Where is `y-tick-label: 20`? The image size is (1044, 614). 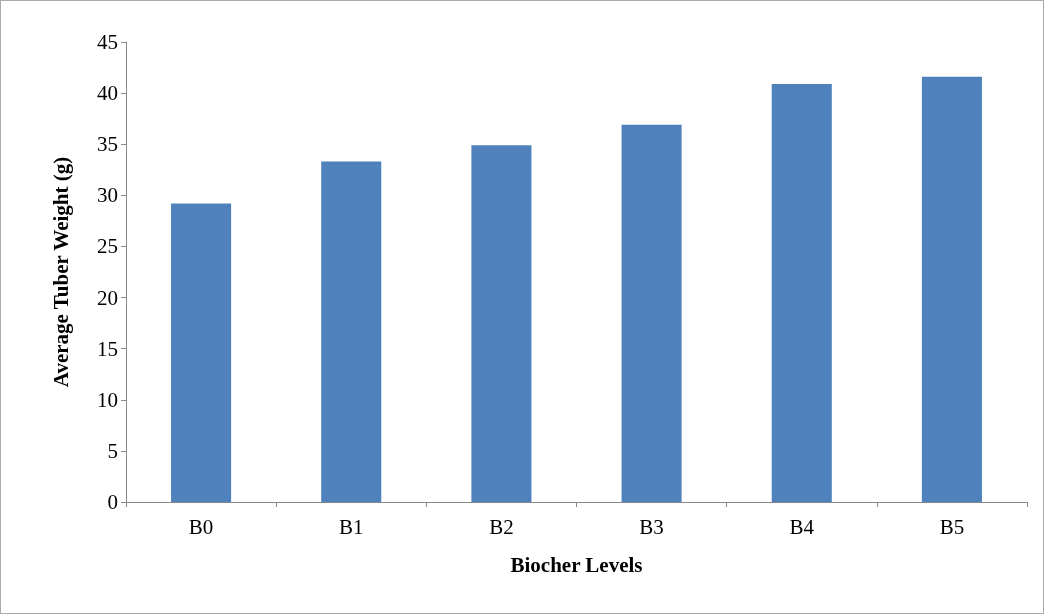
y-tick-label: 20 is located at coordinates (107, 297).